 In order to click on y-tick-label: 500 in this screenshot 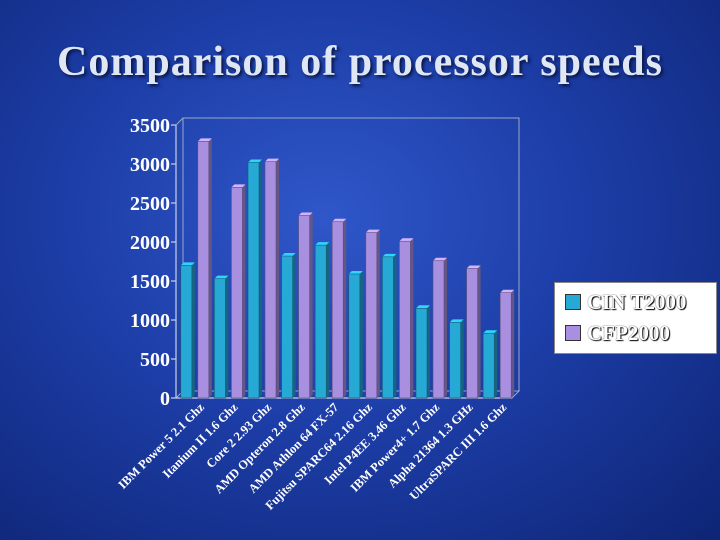, I will do `click(155, 360)`.